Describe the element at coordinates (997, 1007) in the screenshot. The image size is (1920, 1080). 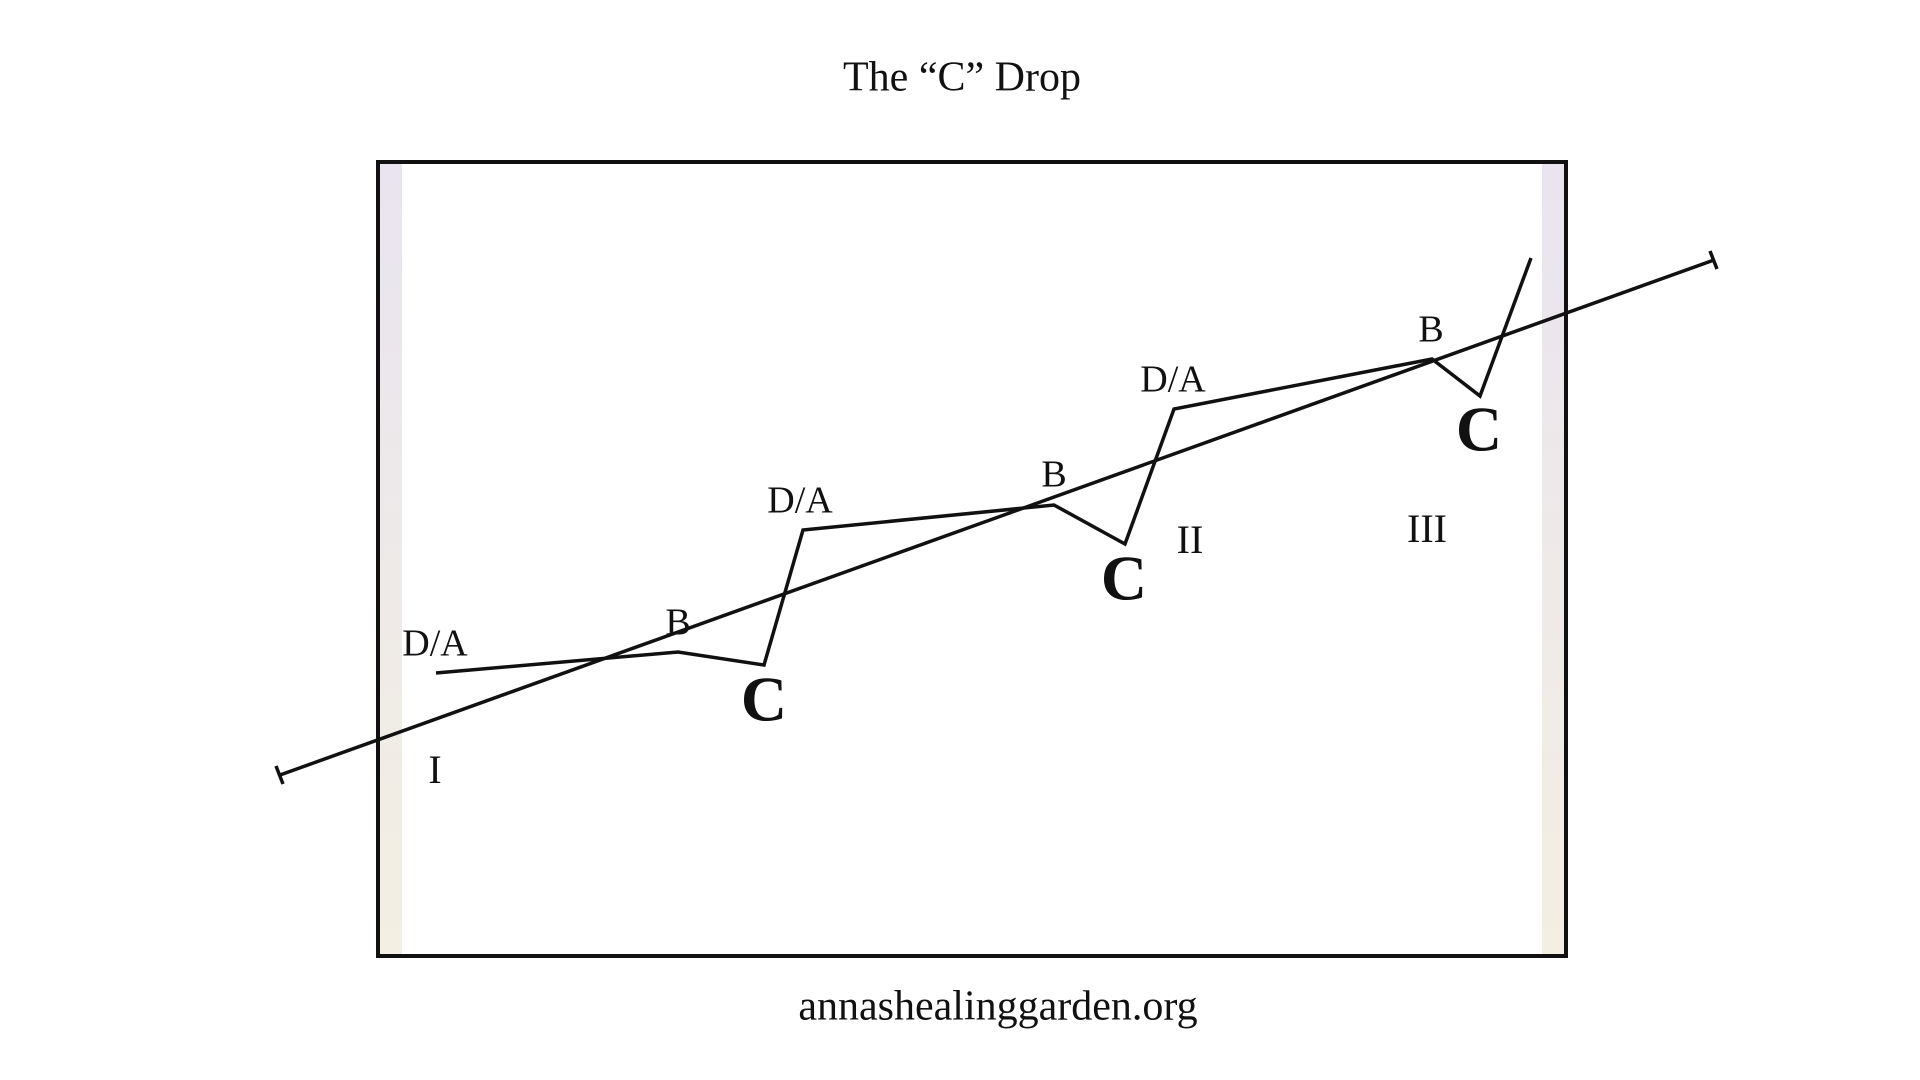
I see `footer: annashealinggarden.org` at that location.